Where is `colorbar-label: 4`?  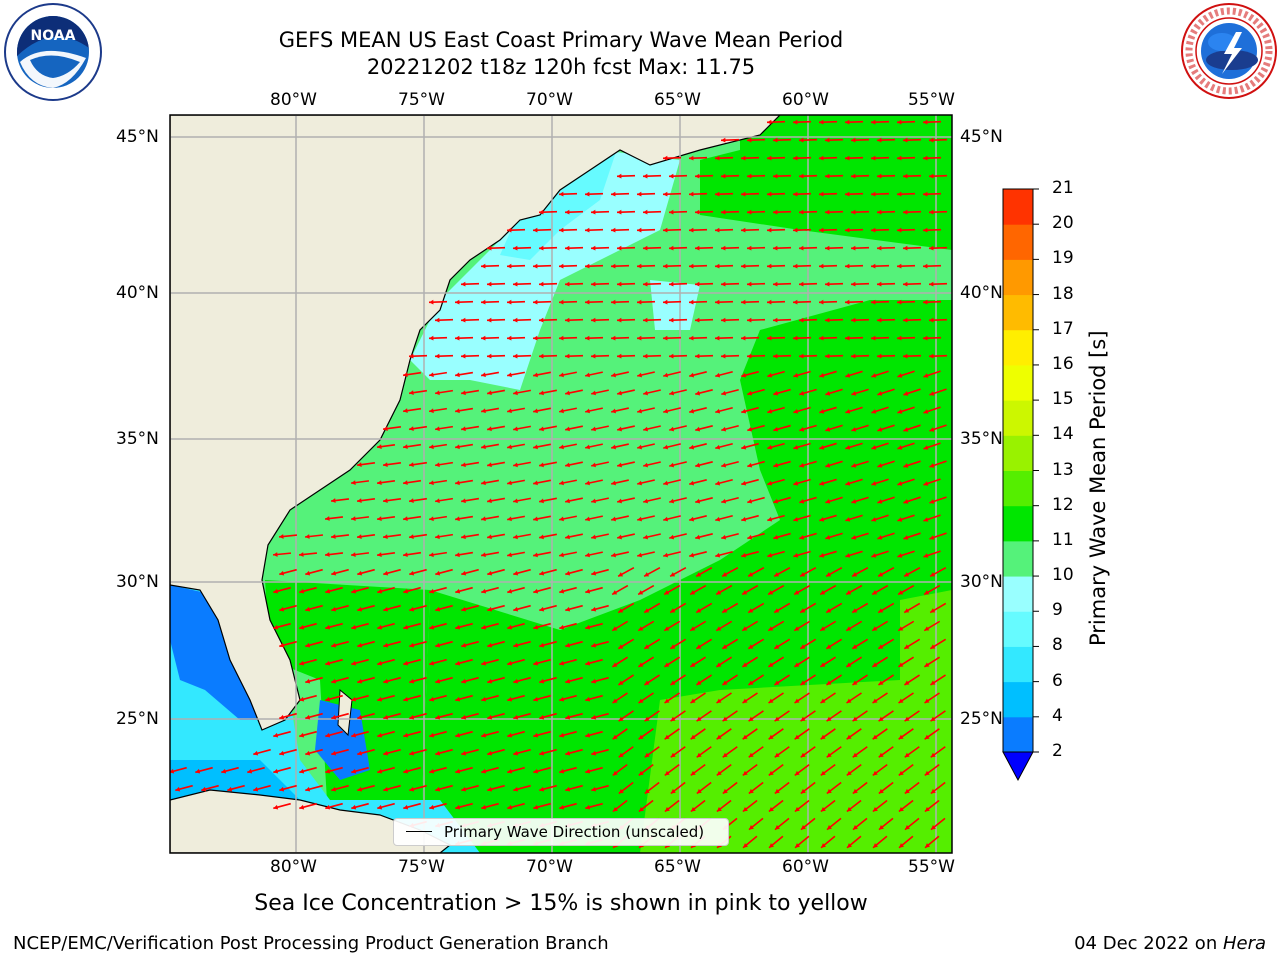 colorbar-label: 4 is located at coordinates (1057, 715).